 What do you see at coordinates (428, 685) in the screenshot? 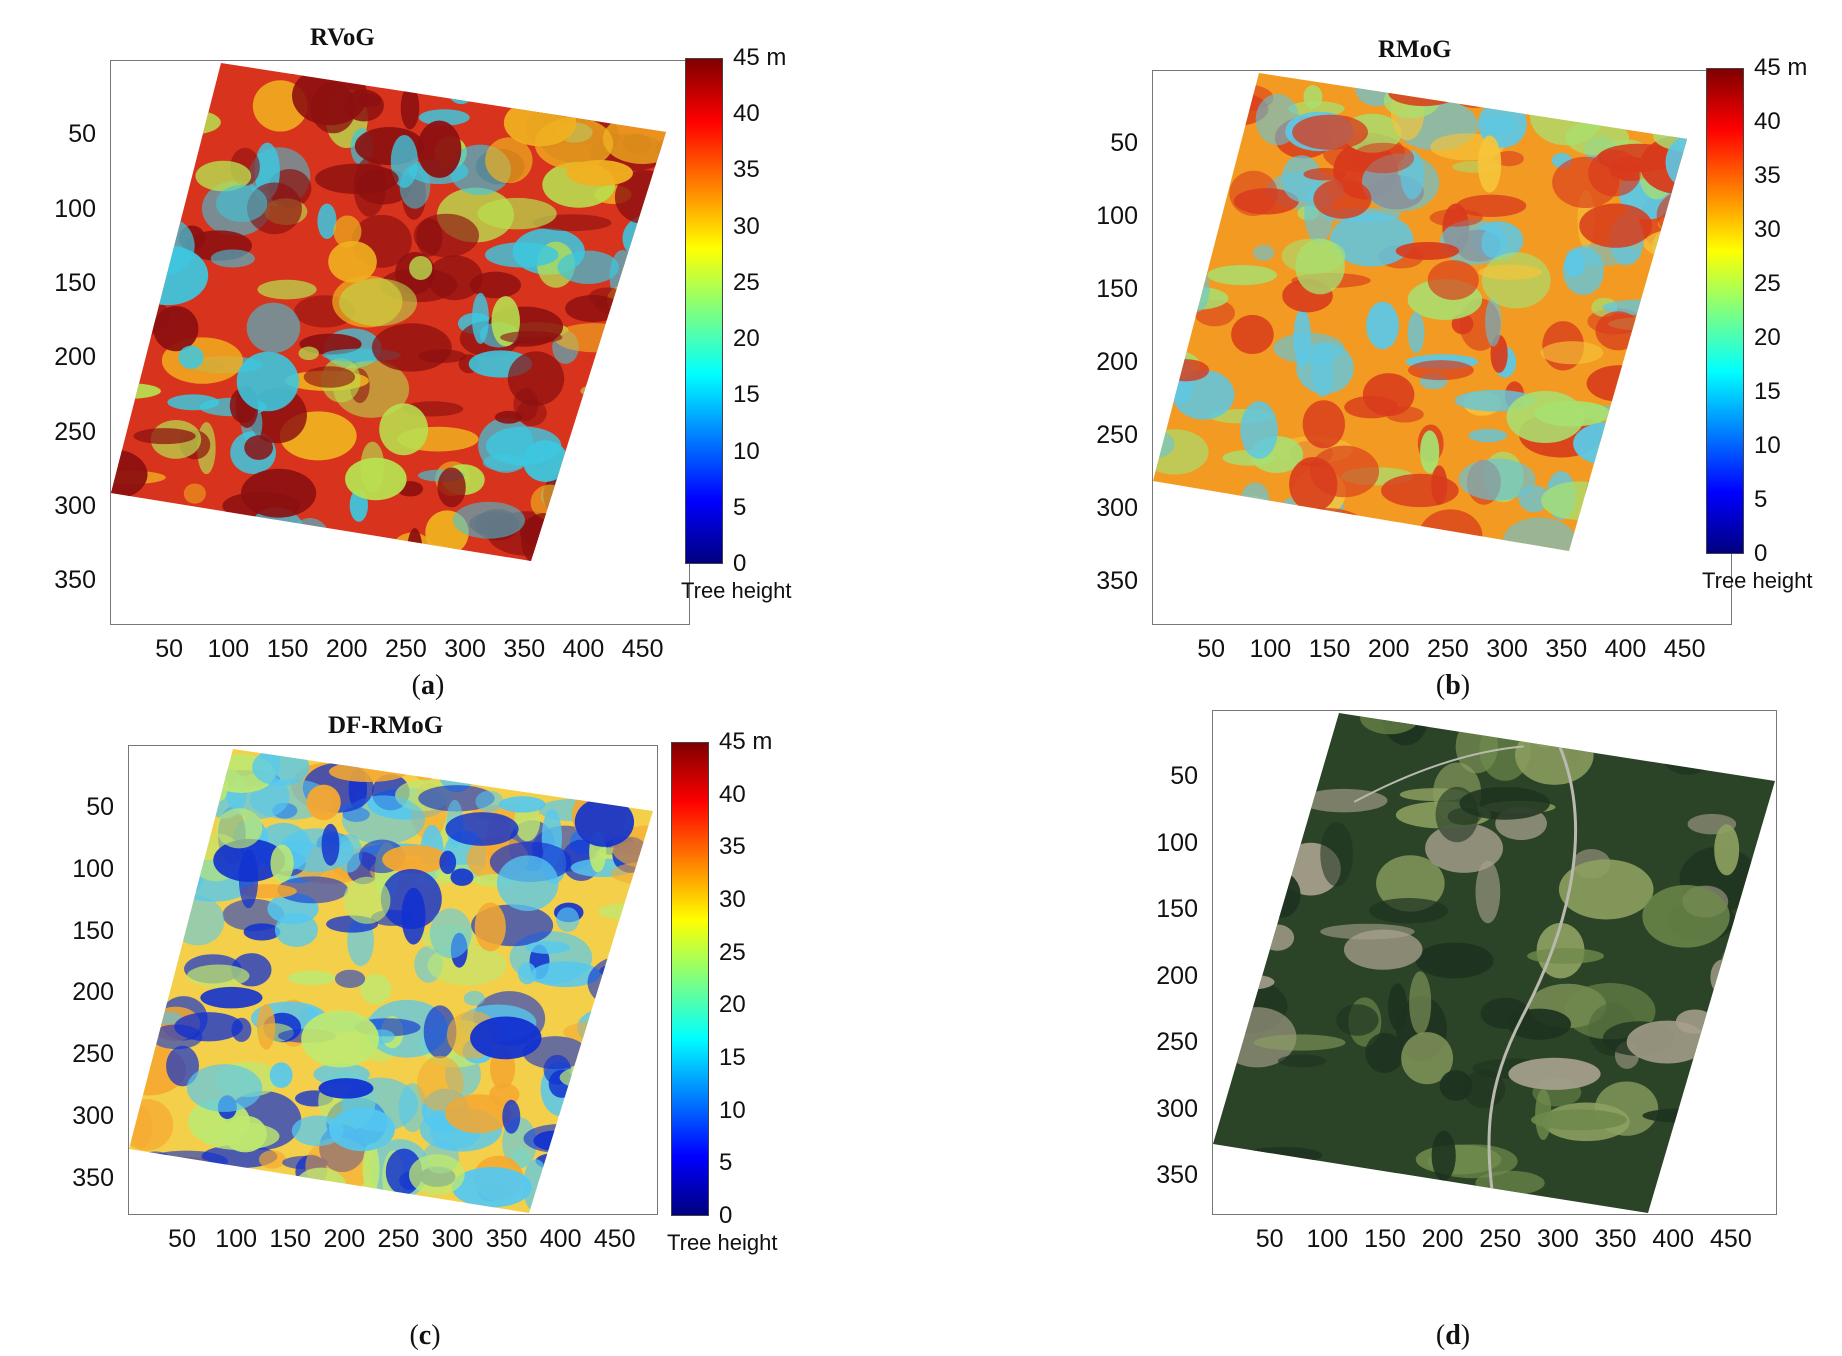
I see `subfigure-caption: (a)` at bounding box center [428, 685].